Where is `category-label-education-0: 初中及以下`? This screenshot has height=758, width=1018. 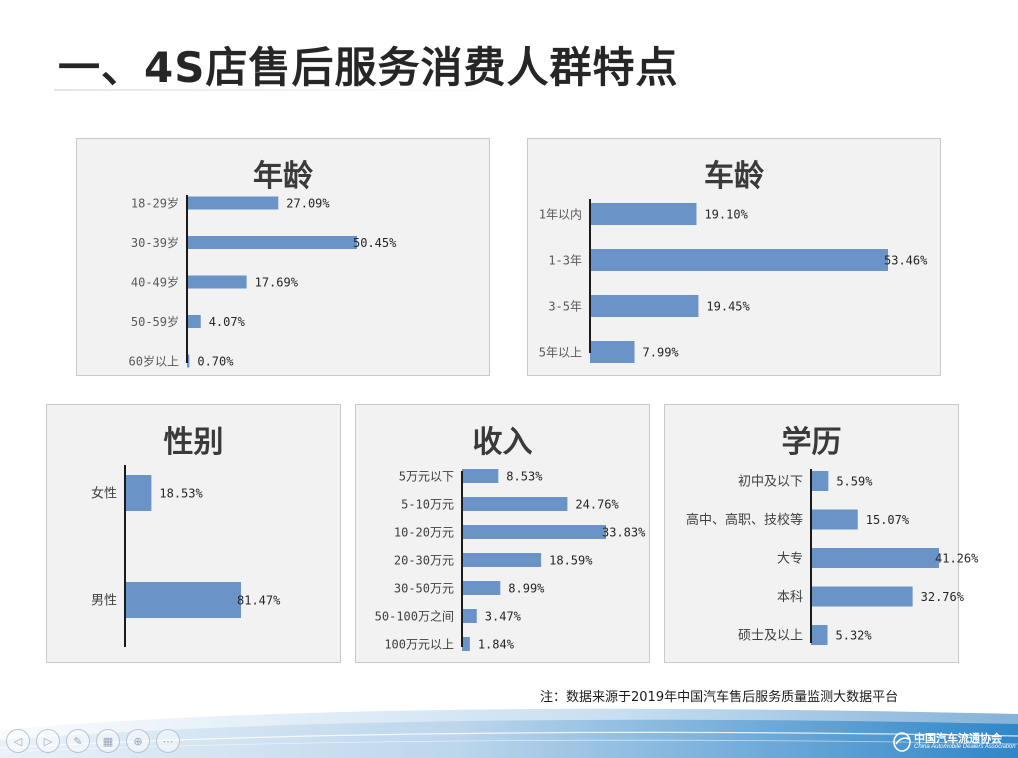 category-label-education-0: 初中及以下 is located at coordinates (770, 482).